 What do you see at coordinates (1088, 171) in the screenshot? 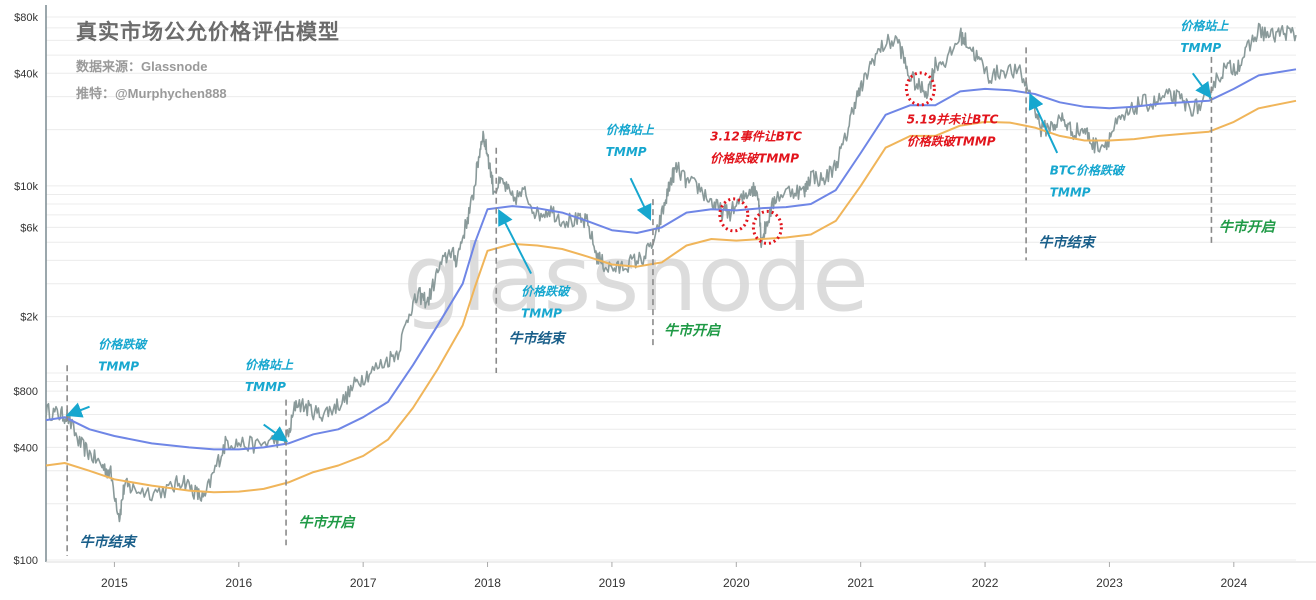
I see `annotation-text: BTC价格跌破` at bounding box center [1088, 171].